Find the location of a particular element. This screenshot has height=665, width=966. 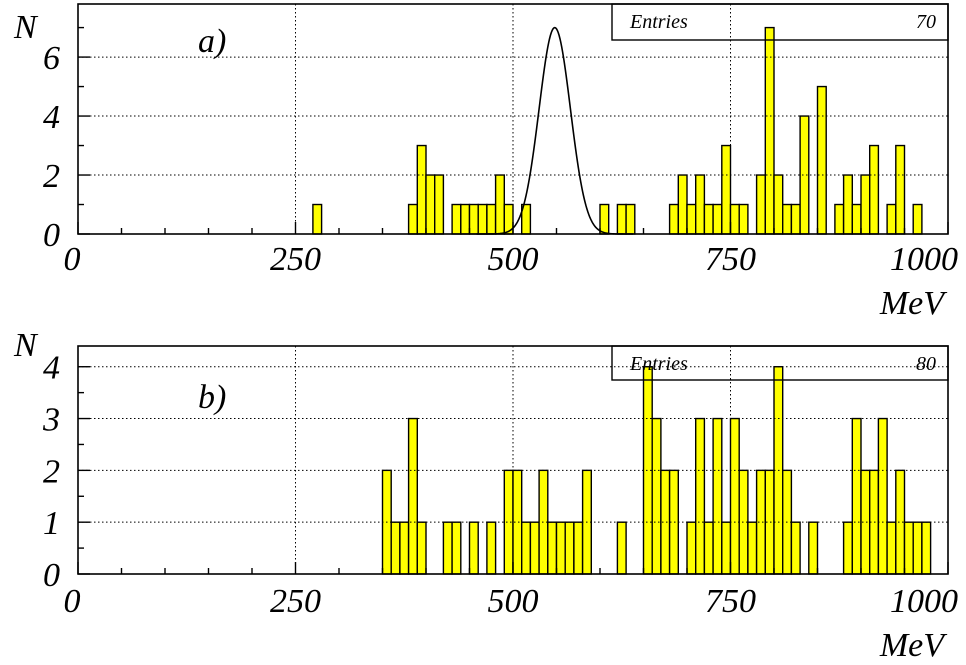

y-tick-label: 3 is located at coordinates (51, 420).